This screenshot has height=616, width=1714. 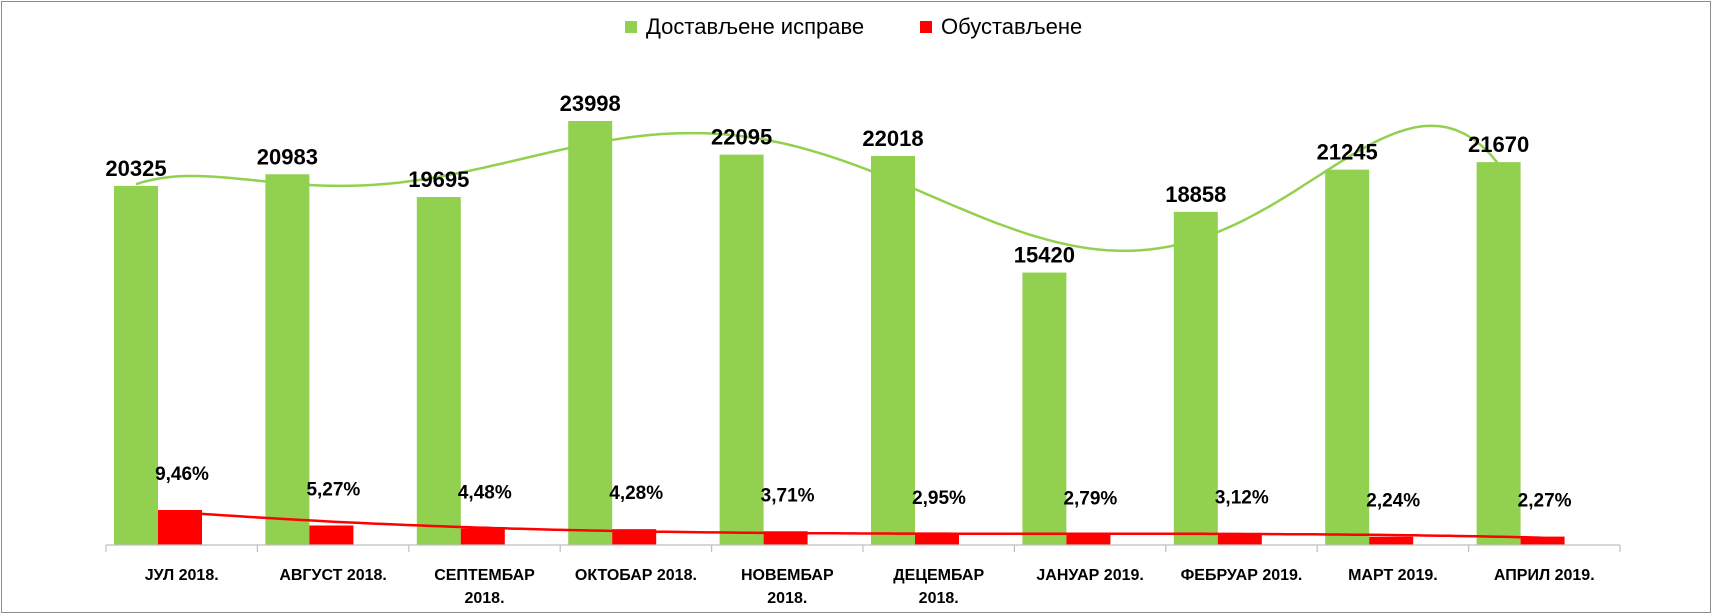 What do you see at coordinates (788, 495) in the screenshot?
I see `data-label-suspended: 3,71%` at bounding box center [788, 495].